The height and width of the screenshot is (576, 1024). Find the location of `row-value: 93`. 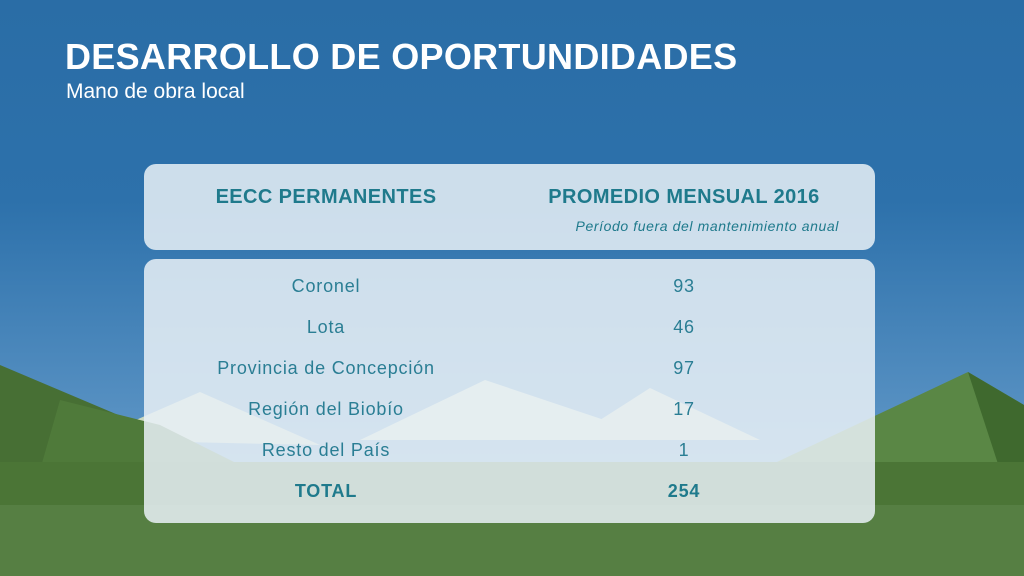

row-value: 93 is located at coordinates (684, 286).